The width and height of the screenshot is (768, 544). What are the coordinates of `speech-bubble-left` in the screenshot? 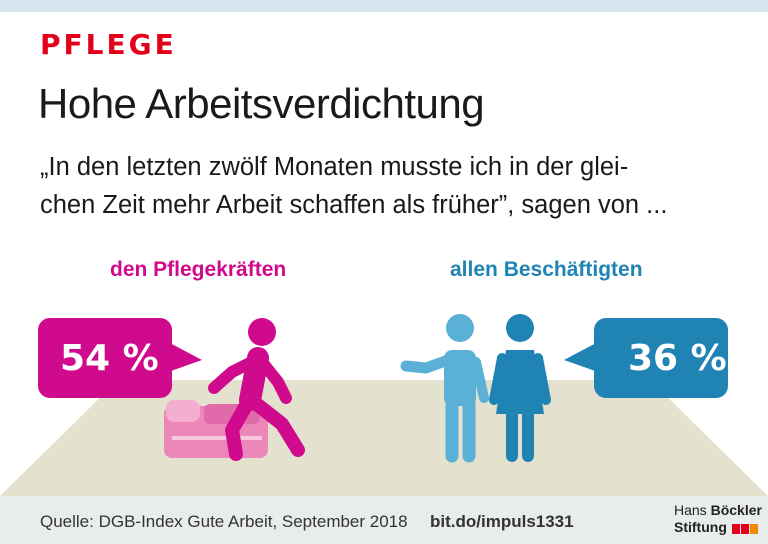 It's located at (120, 358).